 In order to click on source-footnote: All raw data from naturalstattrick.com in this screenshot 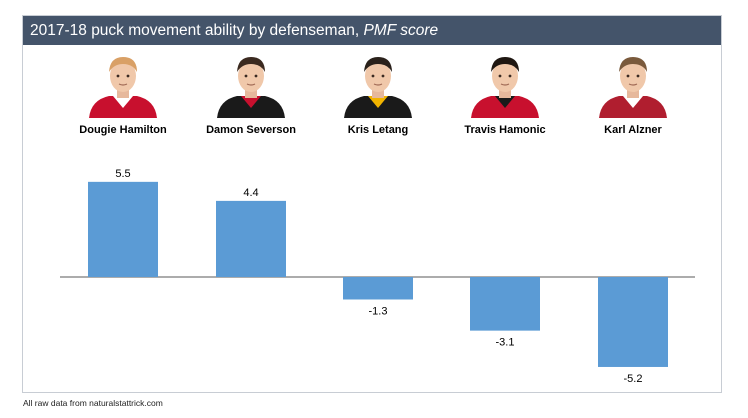, I will do `click(93, 403)`.